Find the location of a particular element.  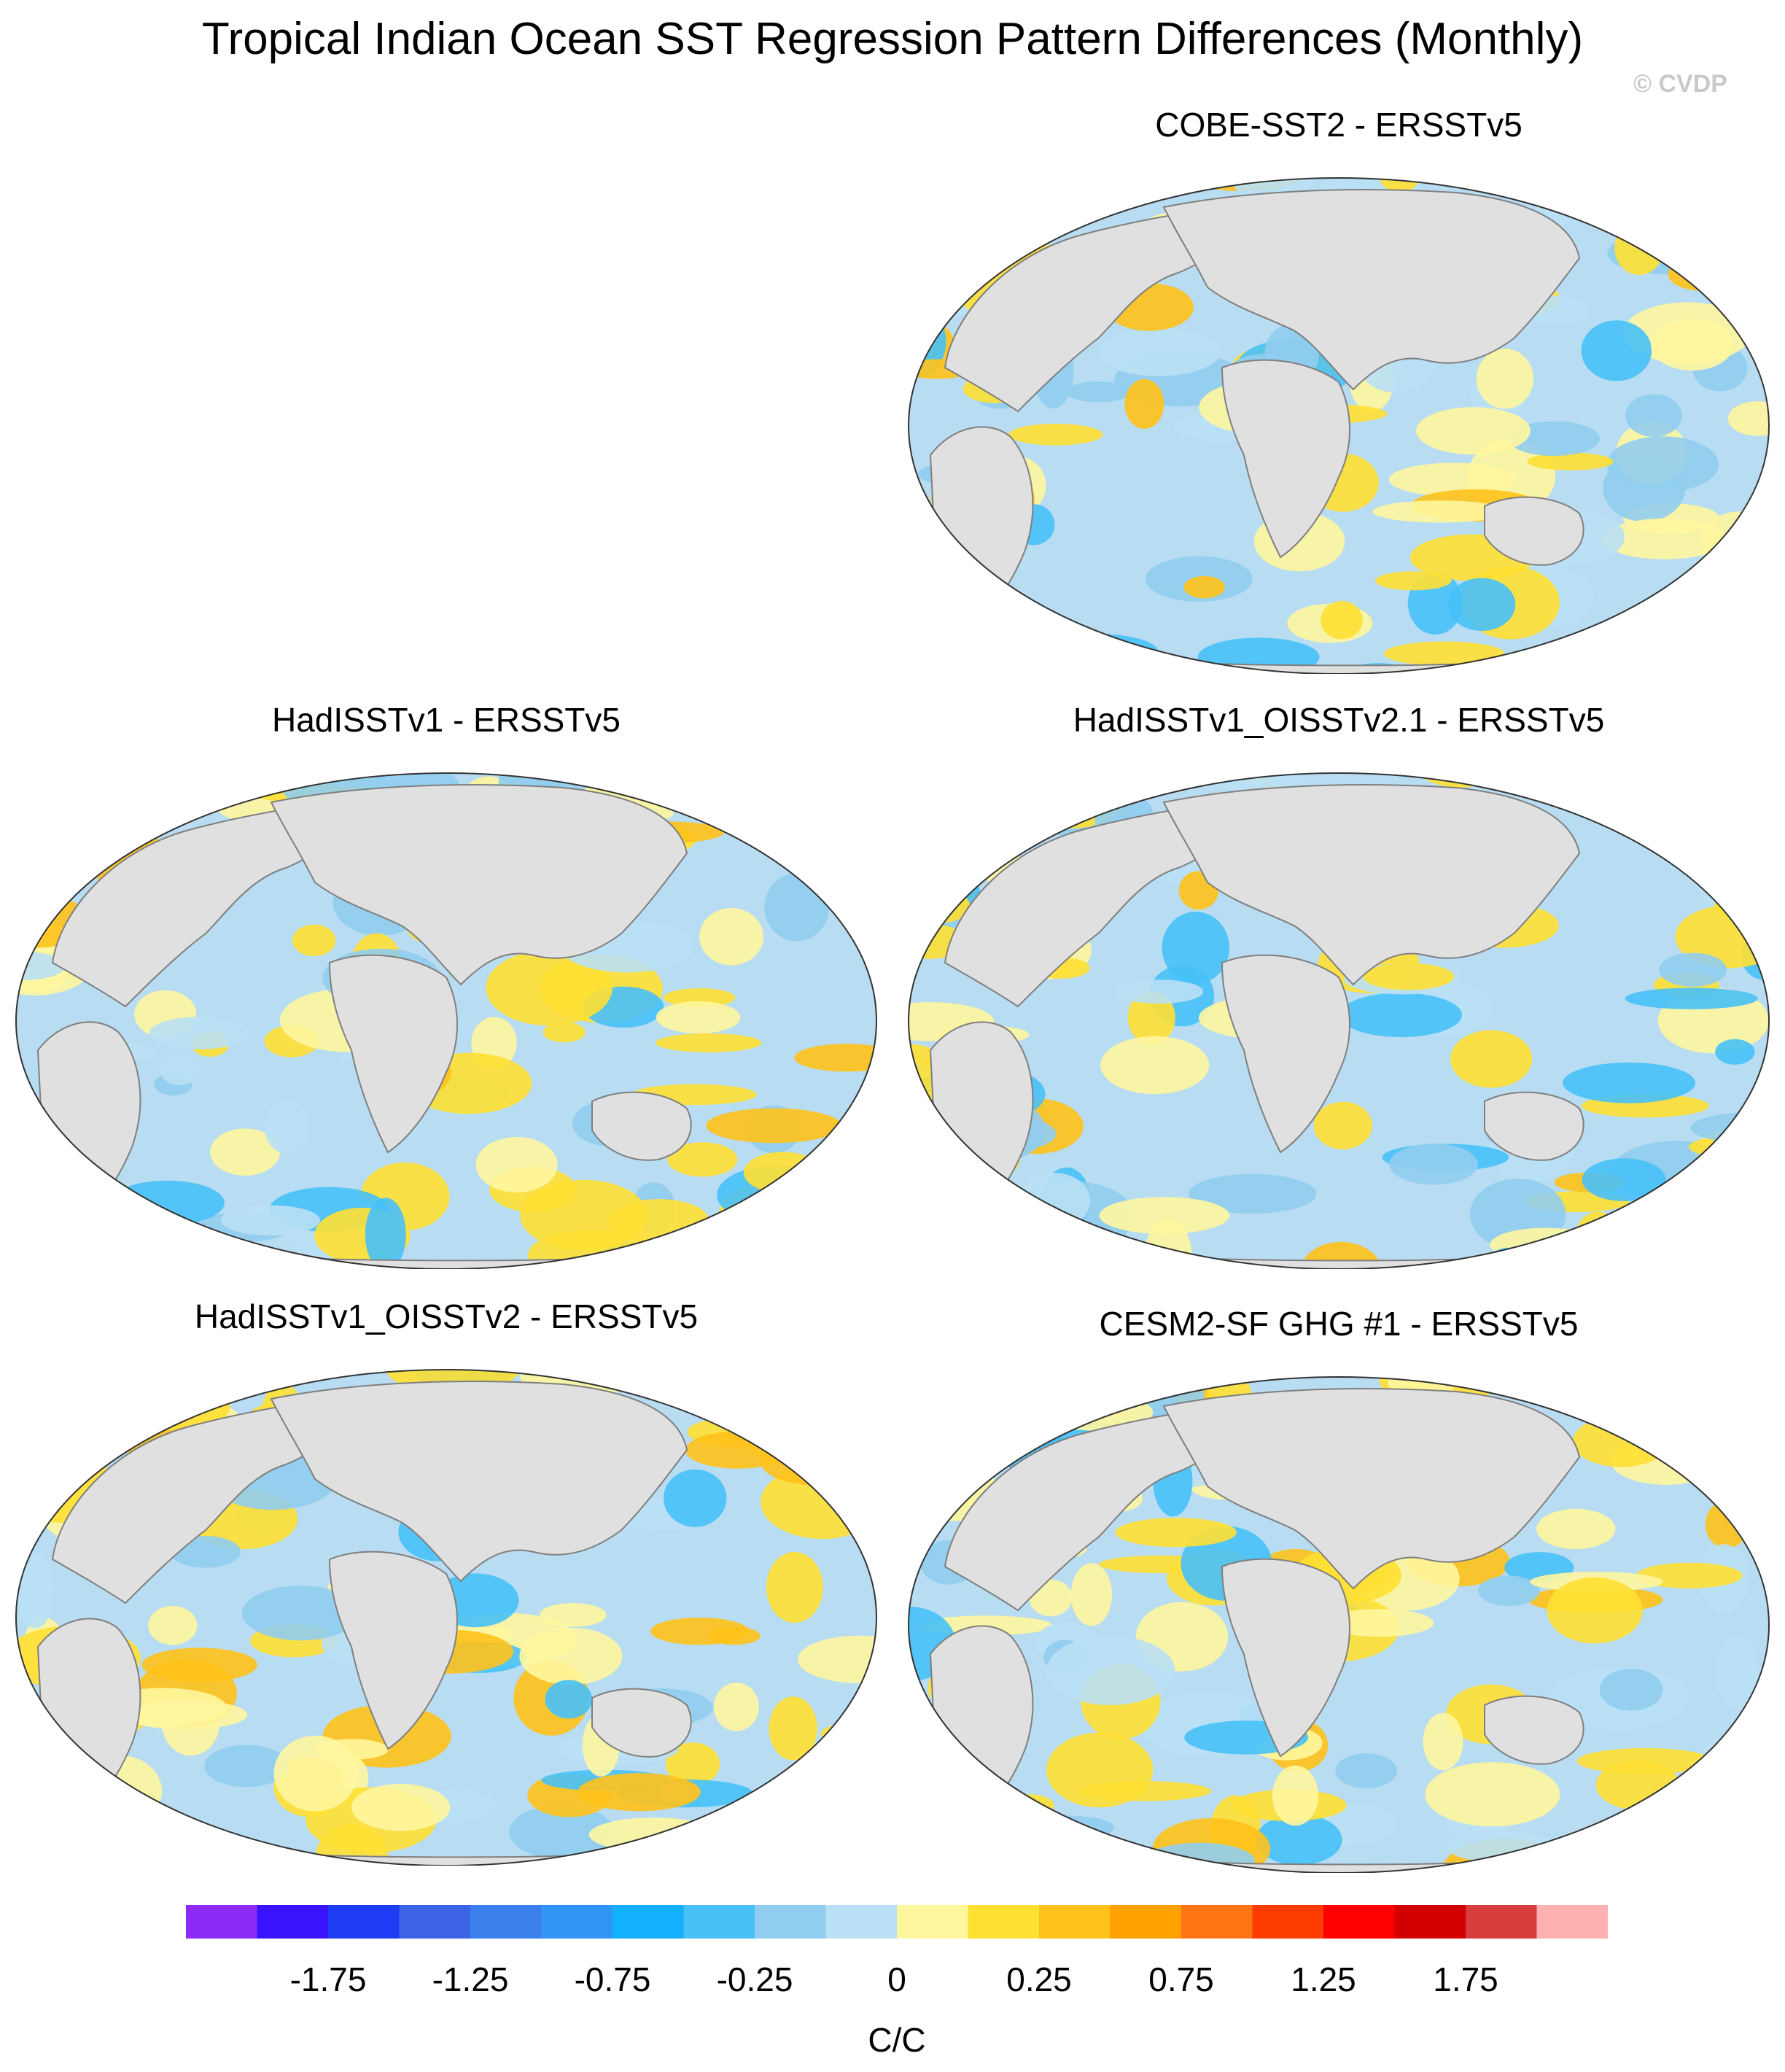

panel-title: COBE-SST2 - ERSSTv5 is located at coordinates (1338, 125).